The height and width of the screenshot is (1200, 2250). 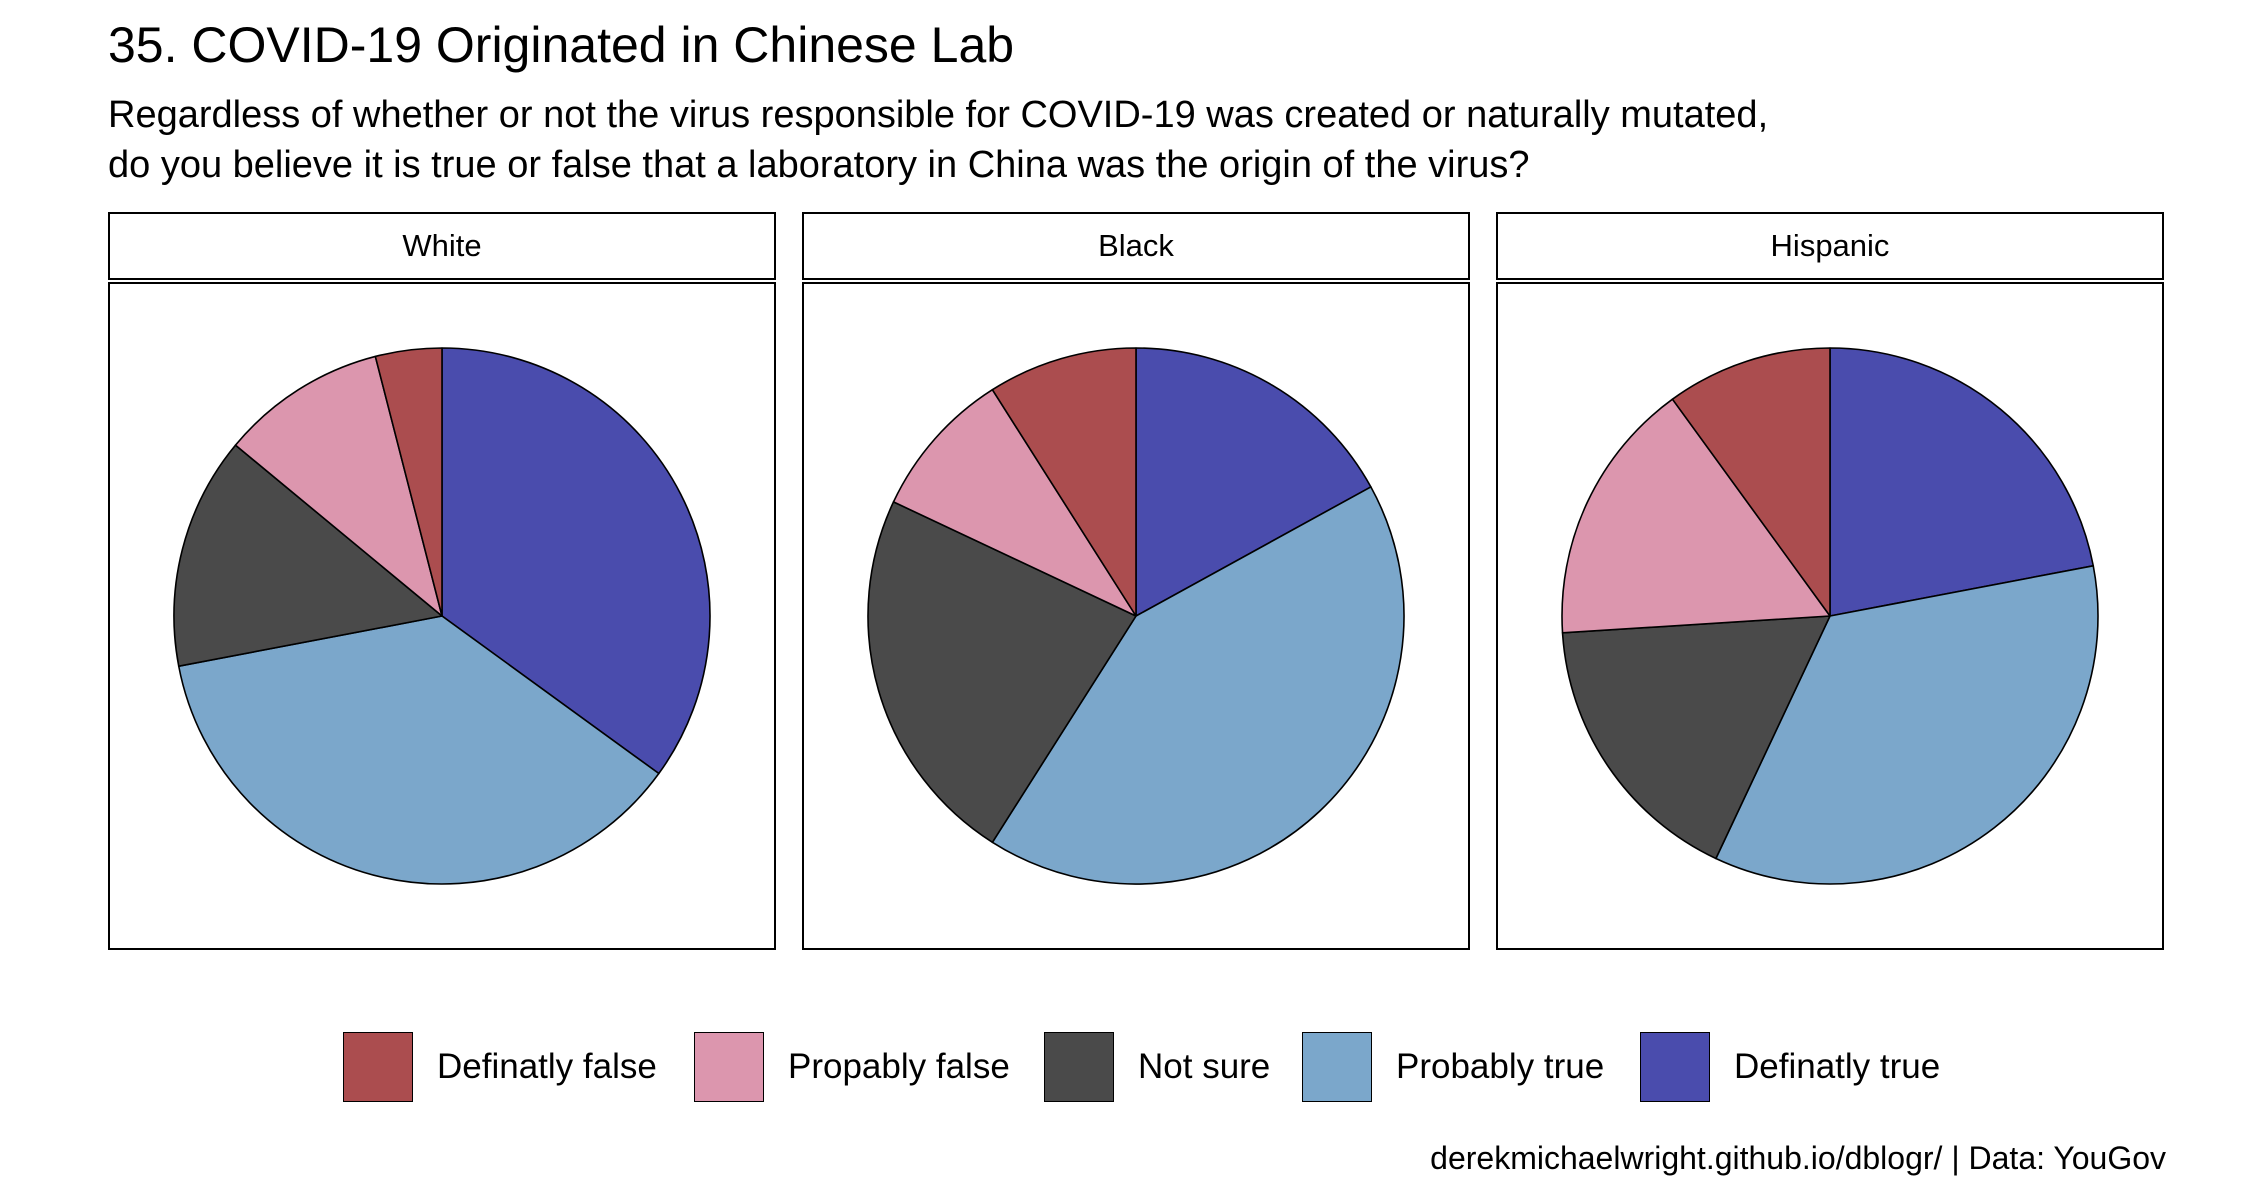 What do you see at coordinates (1837, 1066) in the screenshot?
I see `legend-label: Definatly true` at bounding box center [1837, 1066].